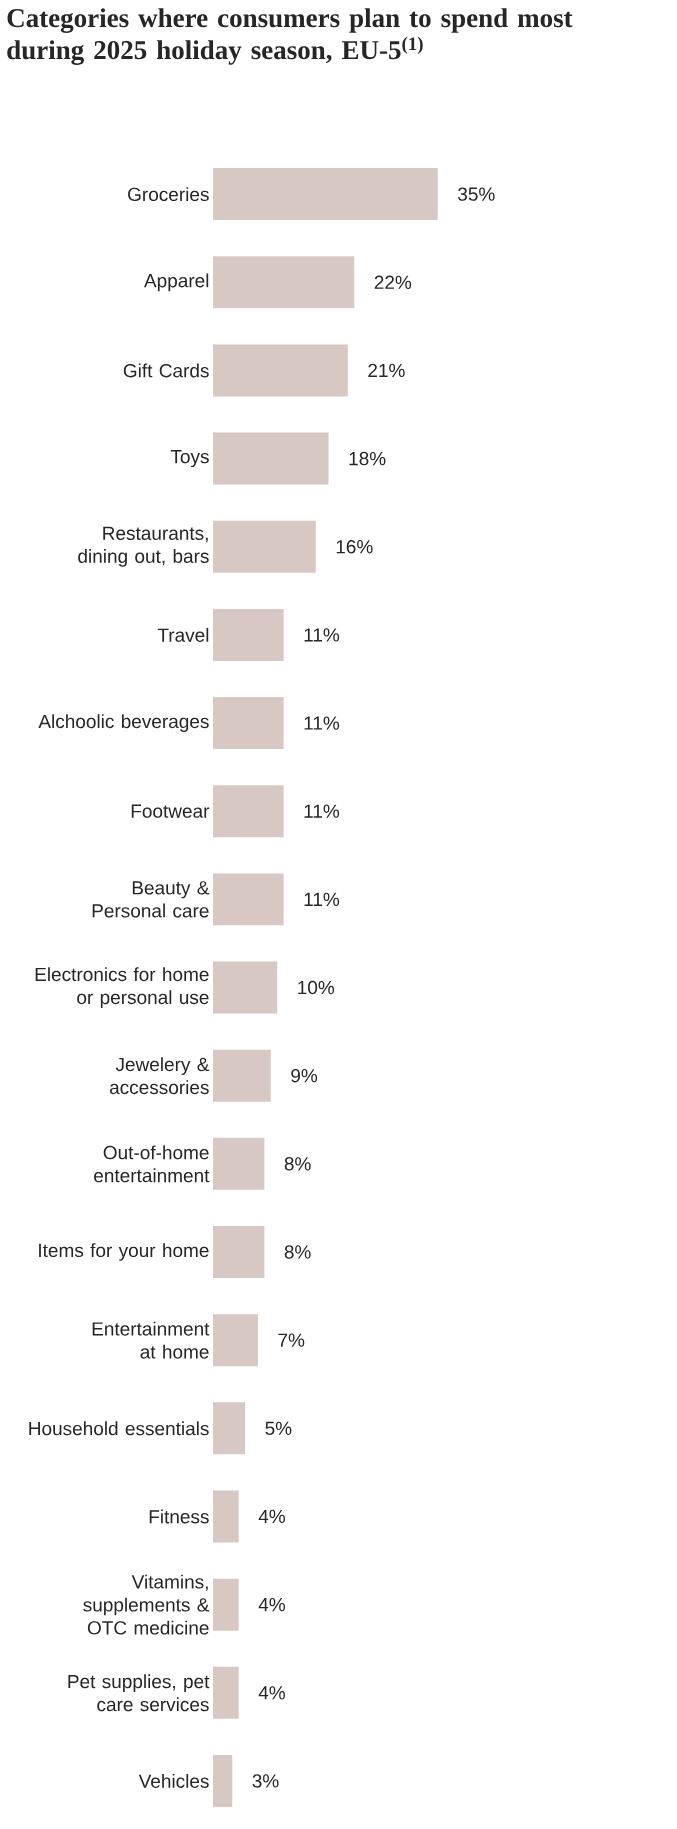 The height and width of the screenshot is (1829, 677). What do you see at coordinates (124, 1252) in the screenshot?
I see `y-tick-label: Items for your home` at bounding box center [124, 1252].